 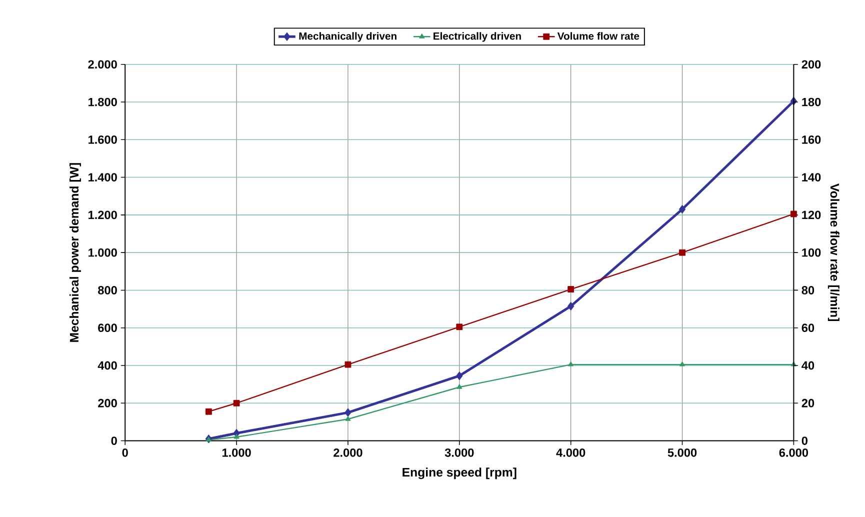 What do you see at coordinates (107, 403) in the screenshot?
I see `y-tick-label: 200` at bounding box center [107, 403].